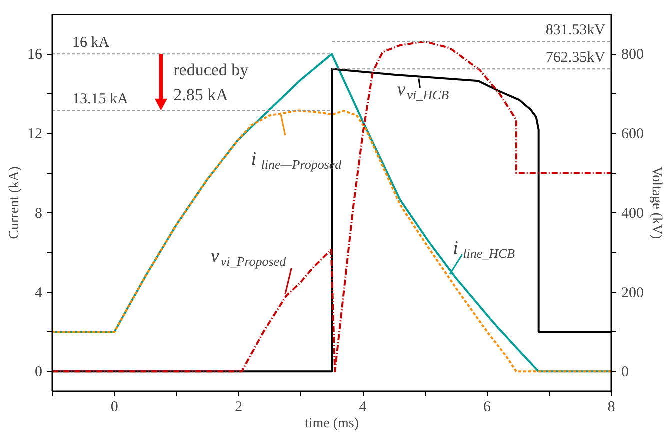  Describe the element at coordinates (363, 408) in the screenshot. I see `x-tick-label: 4` at that location.